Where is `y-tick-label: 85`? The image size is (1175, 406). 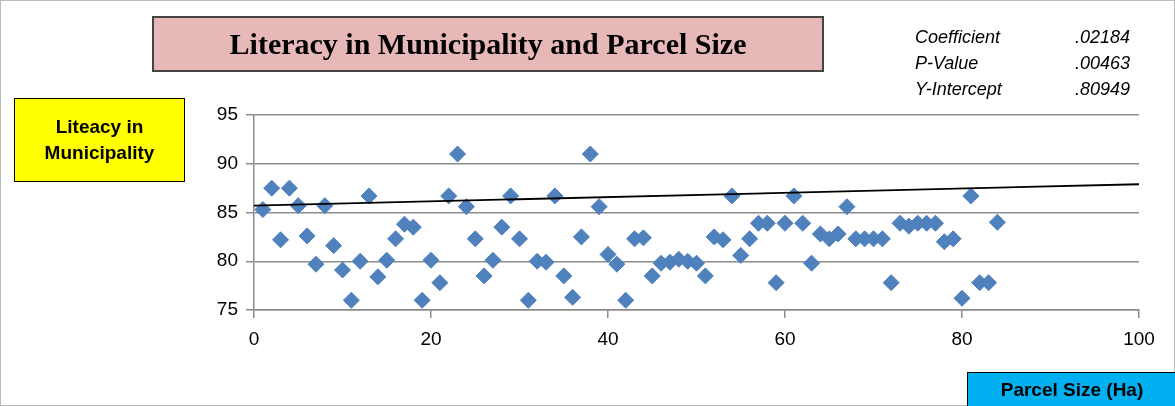 y-tick-label: 85 is located at coordinates (227, 211).